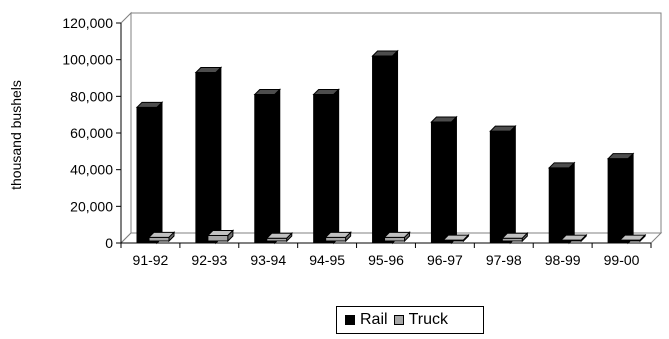 This screenshot has height=339, width=669. I want to click on y-axis-ticks: 0 20,000 40,000 60,000 80,000 100,000 120,000, so click(91, 133).